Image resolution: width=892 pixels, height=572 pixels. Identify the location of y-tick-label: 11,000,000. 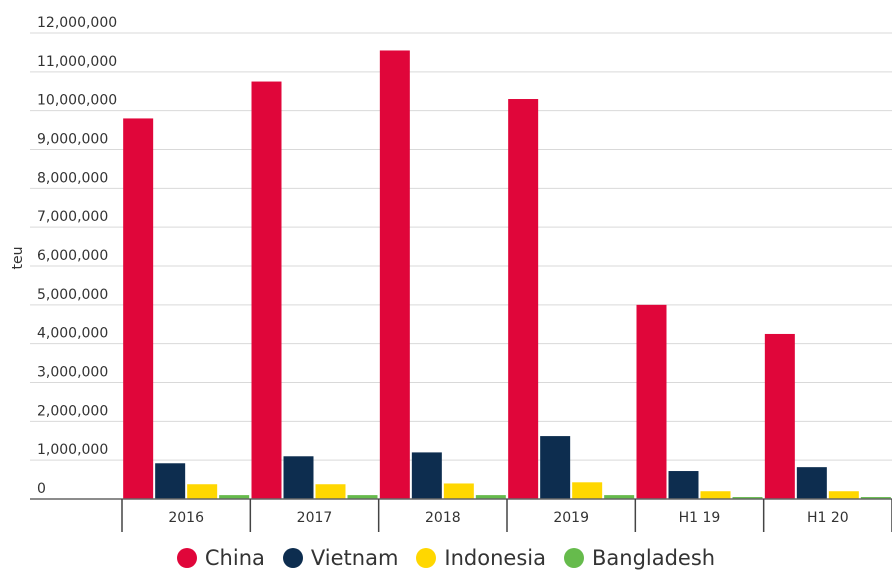
(77, 62).